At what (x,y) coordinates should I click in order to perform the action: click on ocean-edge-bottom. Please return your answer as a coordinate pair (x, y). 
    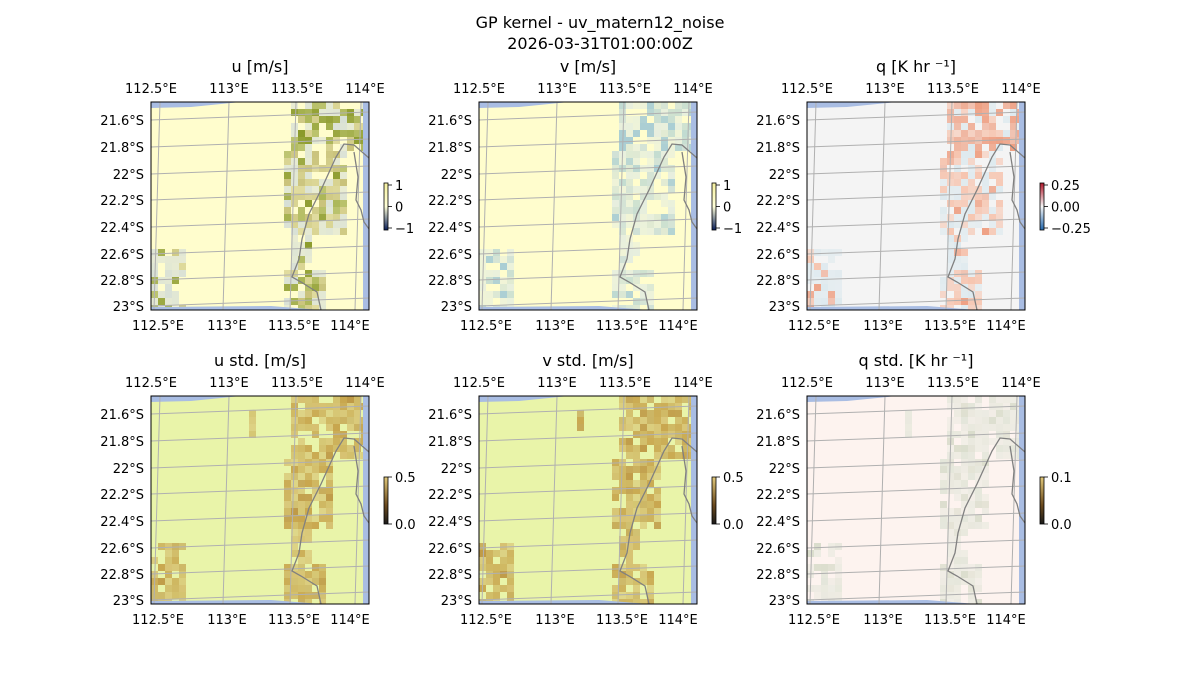
    Looking at the image, I should click on (892, 602).